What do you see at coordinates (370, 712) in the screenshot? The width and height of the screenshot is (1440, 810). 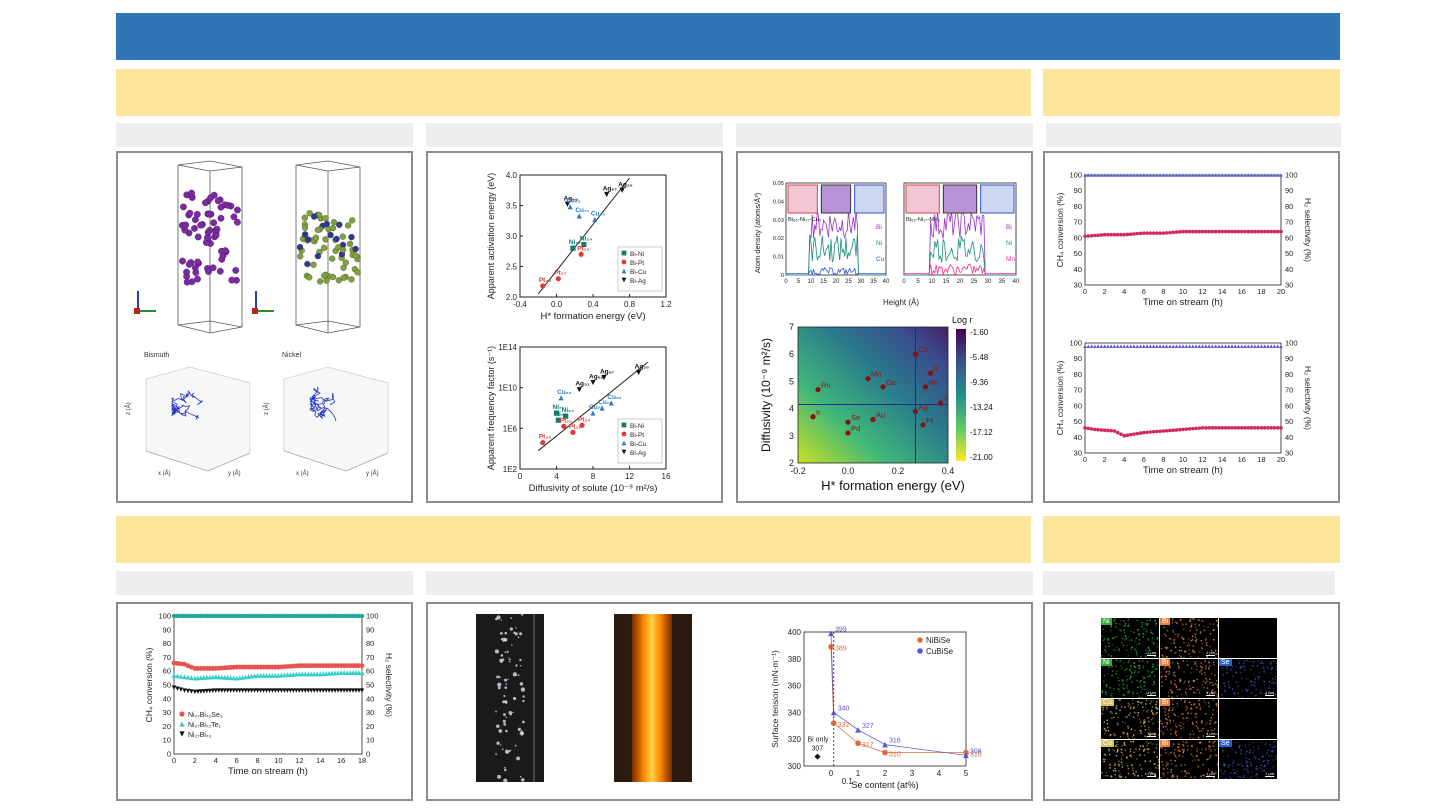 I see `y2-tick-label: 30` at bounding box center [370, 712].